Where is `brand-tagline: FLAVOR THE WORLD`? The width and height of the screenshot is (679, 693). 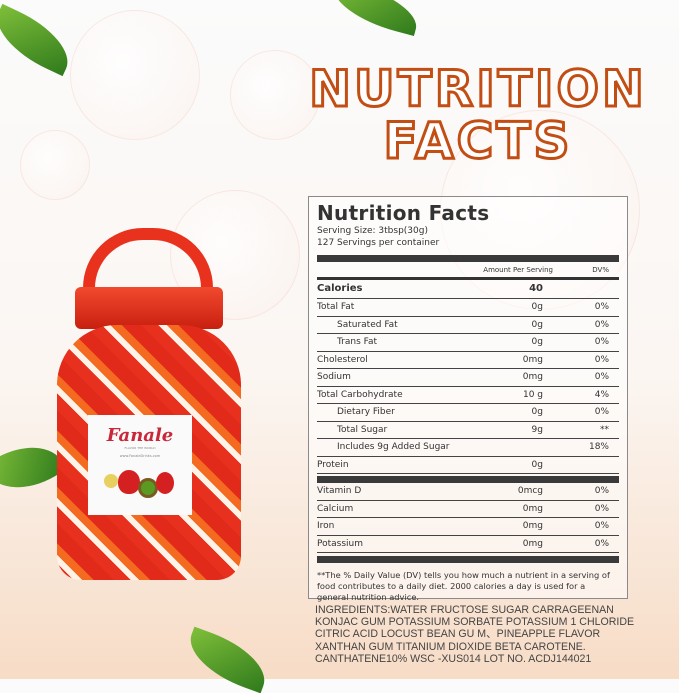 brand-tagline: FLAVOR THE WORLD is located at coordinates (140, 448).